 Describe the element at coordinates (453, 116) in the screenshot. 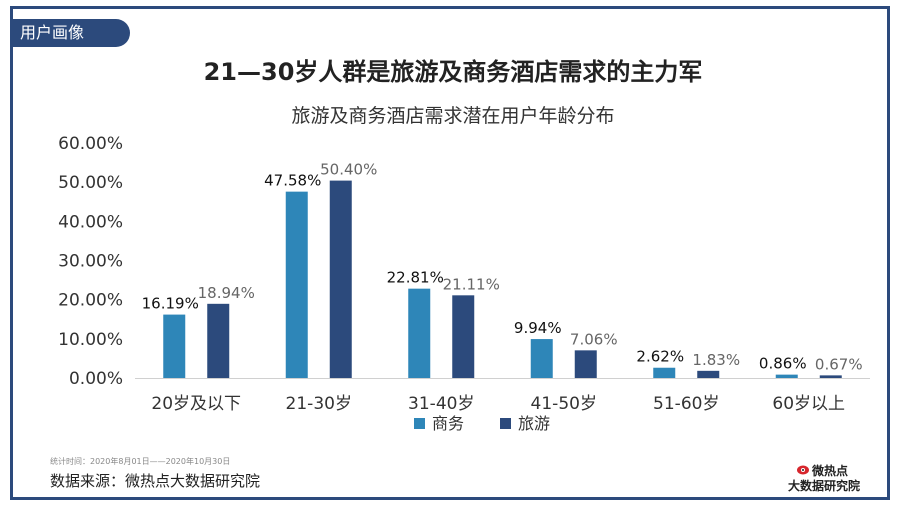

I see `chart-title: 旅游及商务酒店需求潜在用户年龄分布` at that location.